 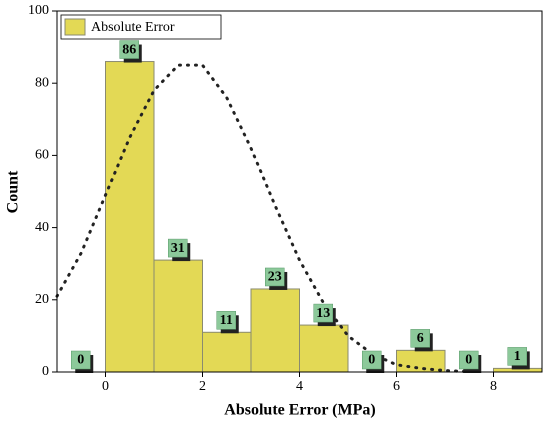 What do you see at coordinates (42, 155) in the screenshot?
I see `y-tick-label: 60` at bounding box center [42, 155].